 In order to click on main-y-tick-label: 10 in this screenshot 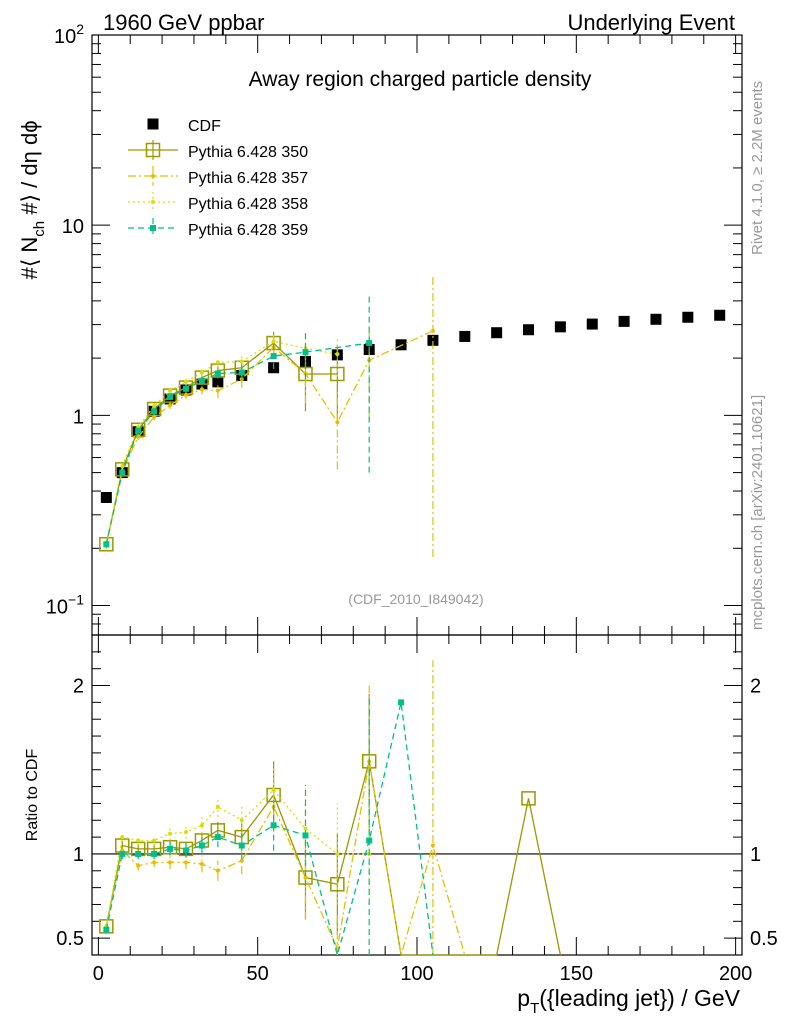, I will do `click(73, 227)`.